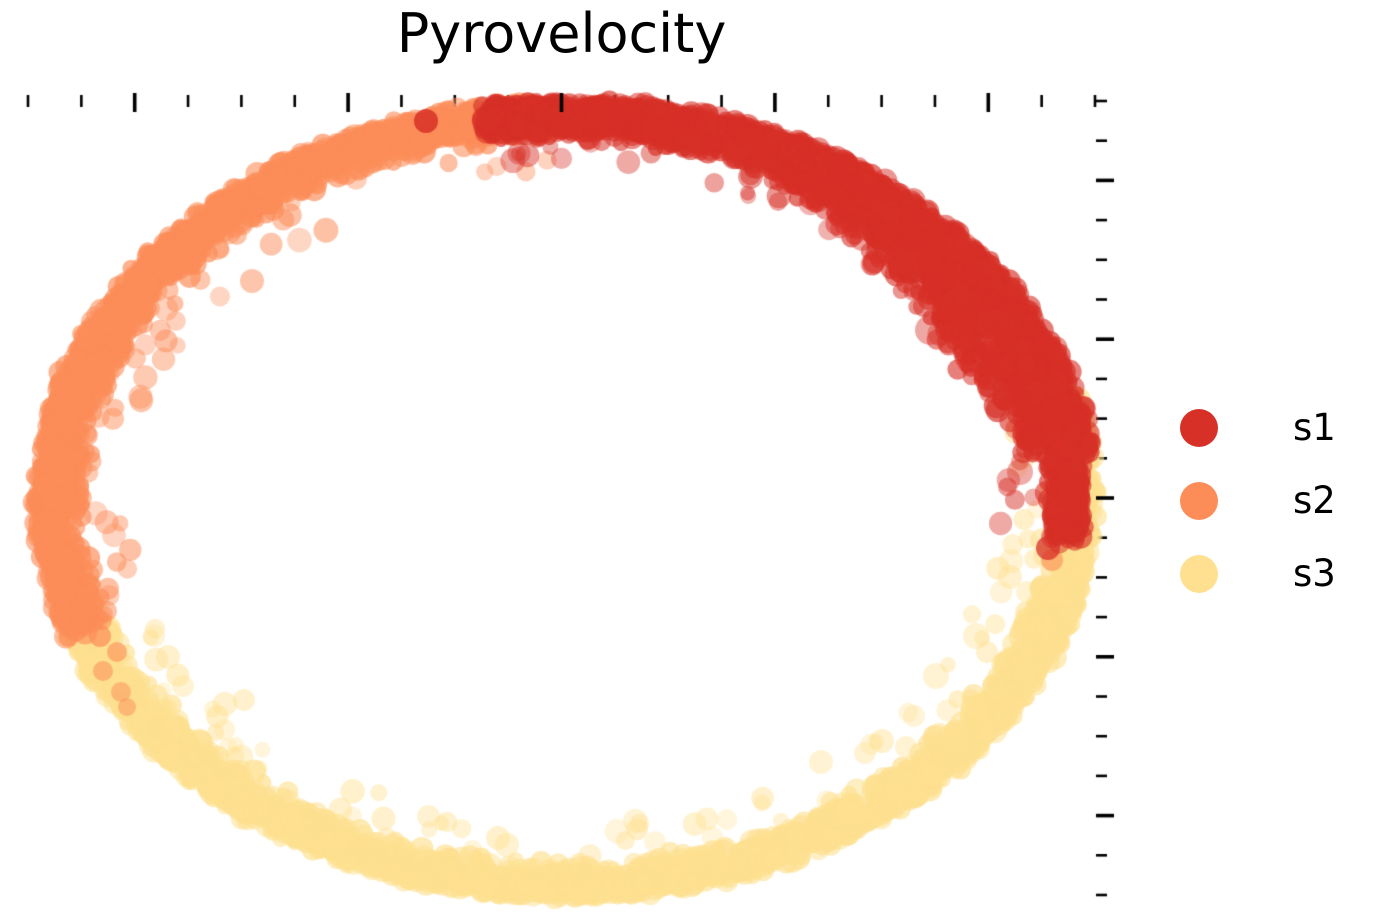 The height and width of the screenshot is (923, 1387). I want to click on legend-label-s2: s2, so click(1314, 500).